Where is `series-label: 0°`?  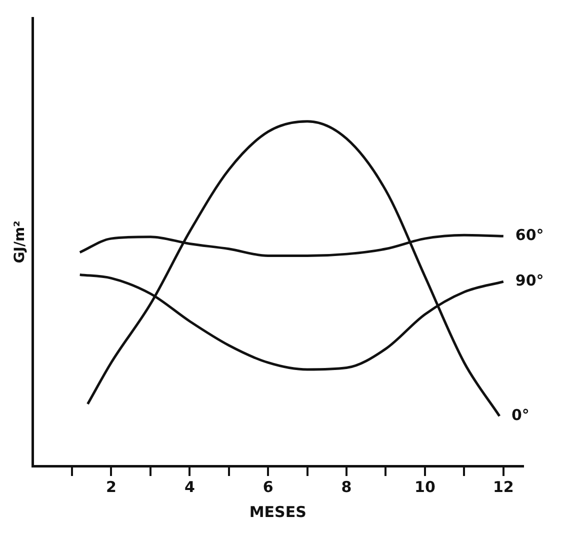
series-label: 0° is located at coordinates (520, 415).